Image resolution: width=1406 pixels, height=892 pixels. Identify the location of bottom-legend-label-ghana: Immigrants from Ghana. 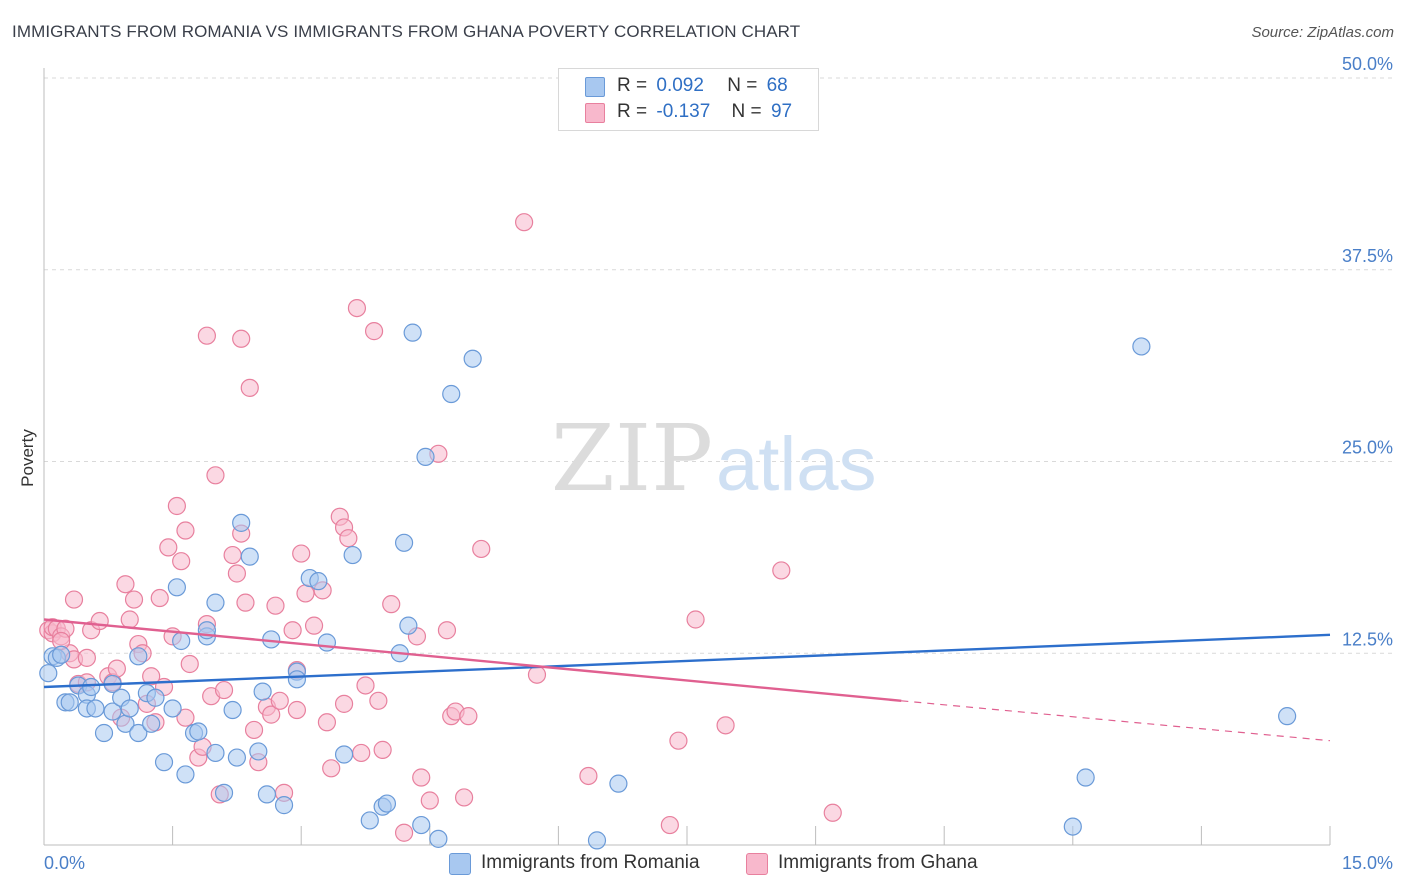
(878, 862).